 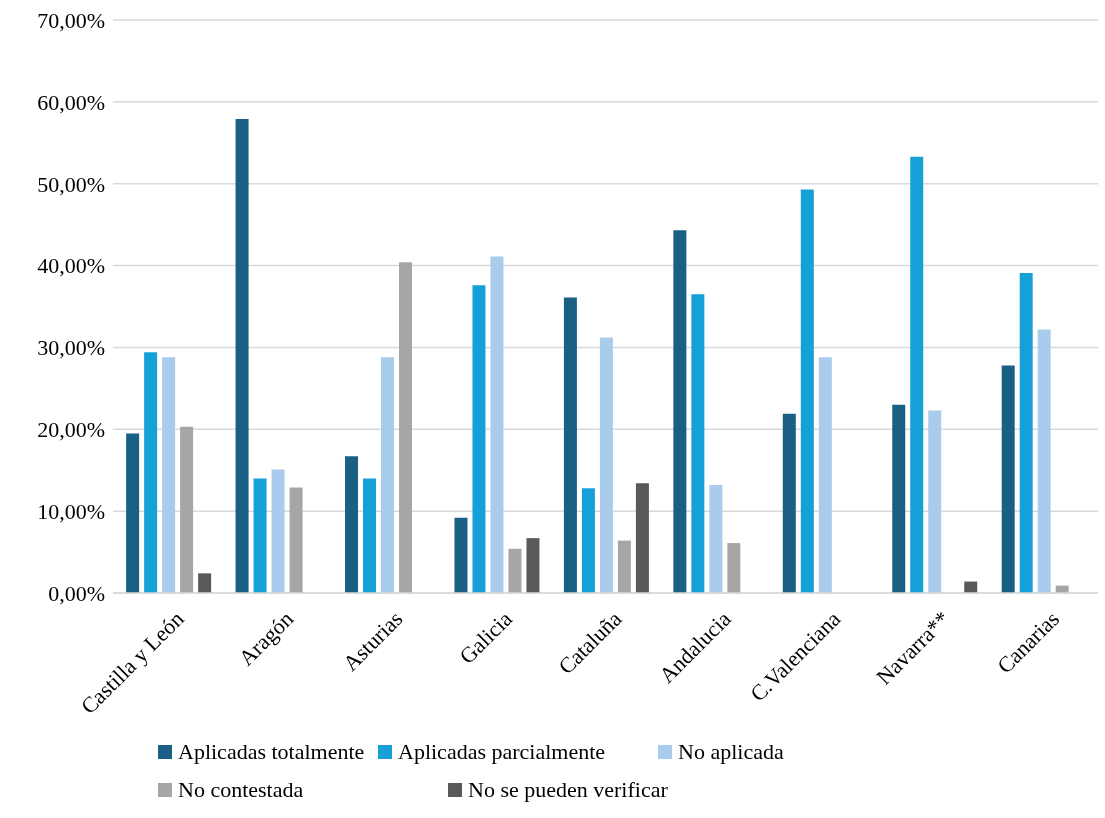 What do you see at coordinates (71, 184) in the screenshot?
I see `y-tick-label: 50,00%` at bounding box center [71, 184].